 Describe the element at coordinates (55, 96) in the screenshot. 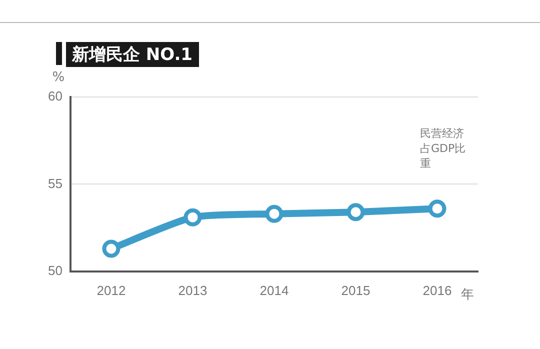

I see `y-tick-label: 60` at that location.